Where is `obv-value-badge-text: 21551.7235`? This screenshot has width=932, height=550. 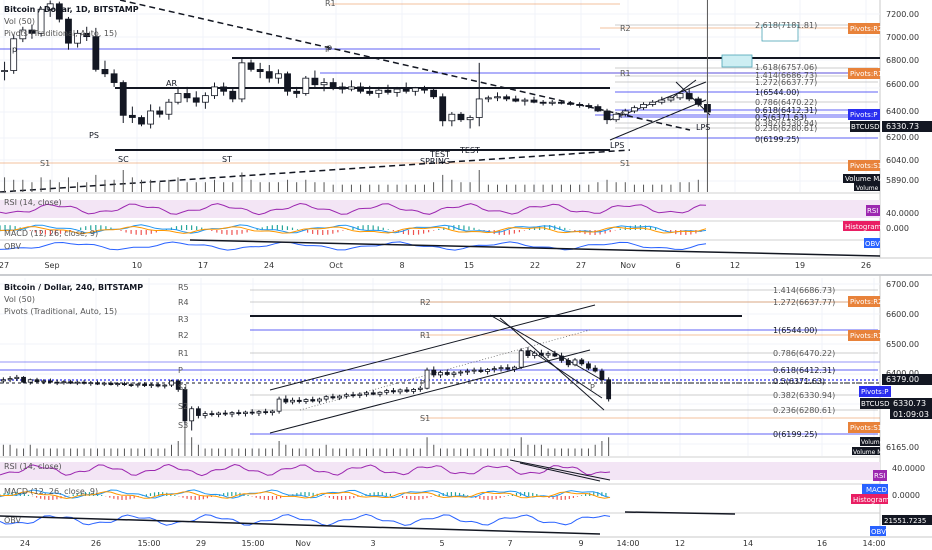
obv-value-badge-text: 21551.7235 is located at coordinates (905, 521).